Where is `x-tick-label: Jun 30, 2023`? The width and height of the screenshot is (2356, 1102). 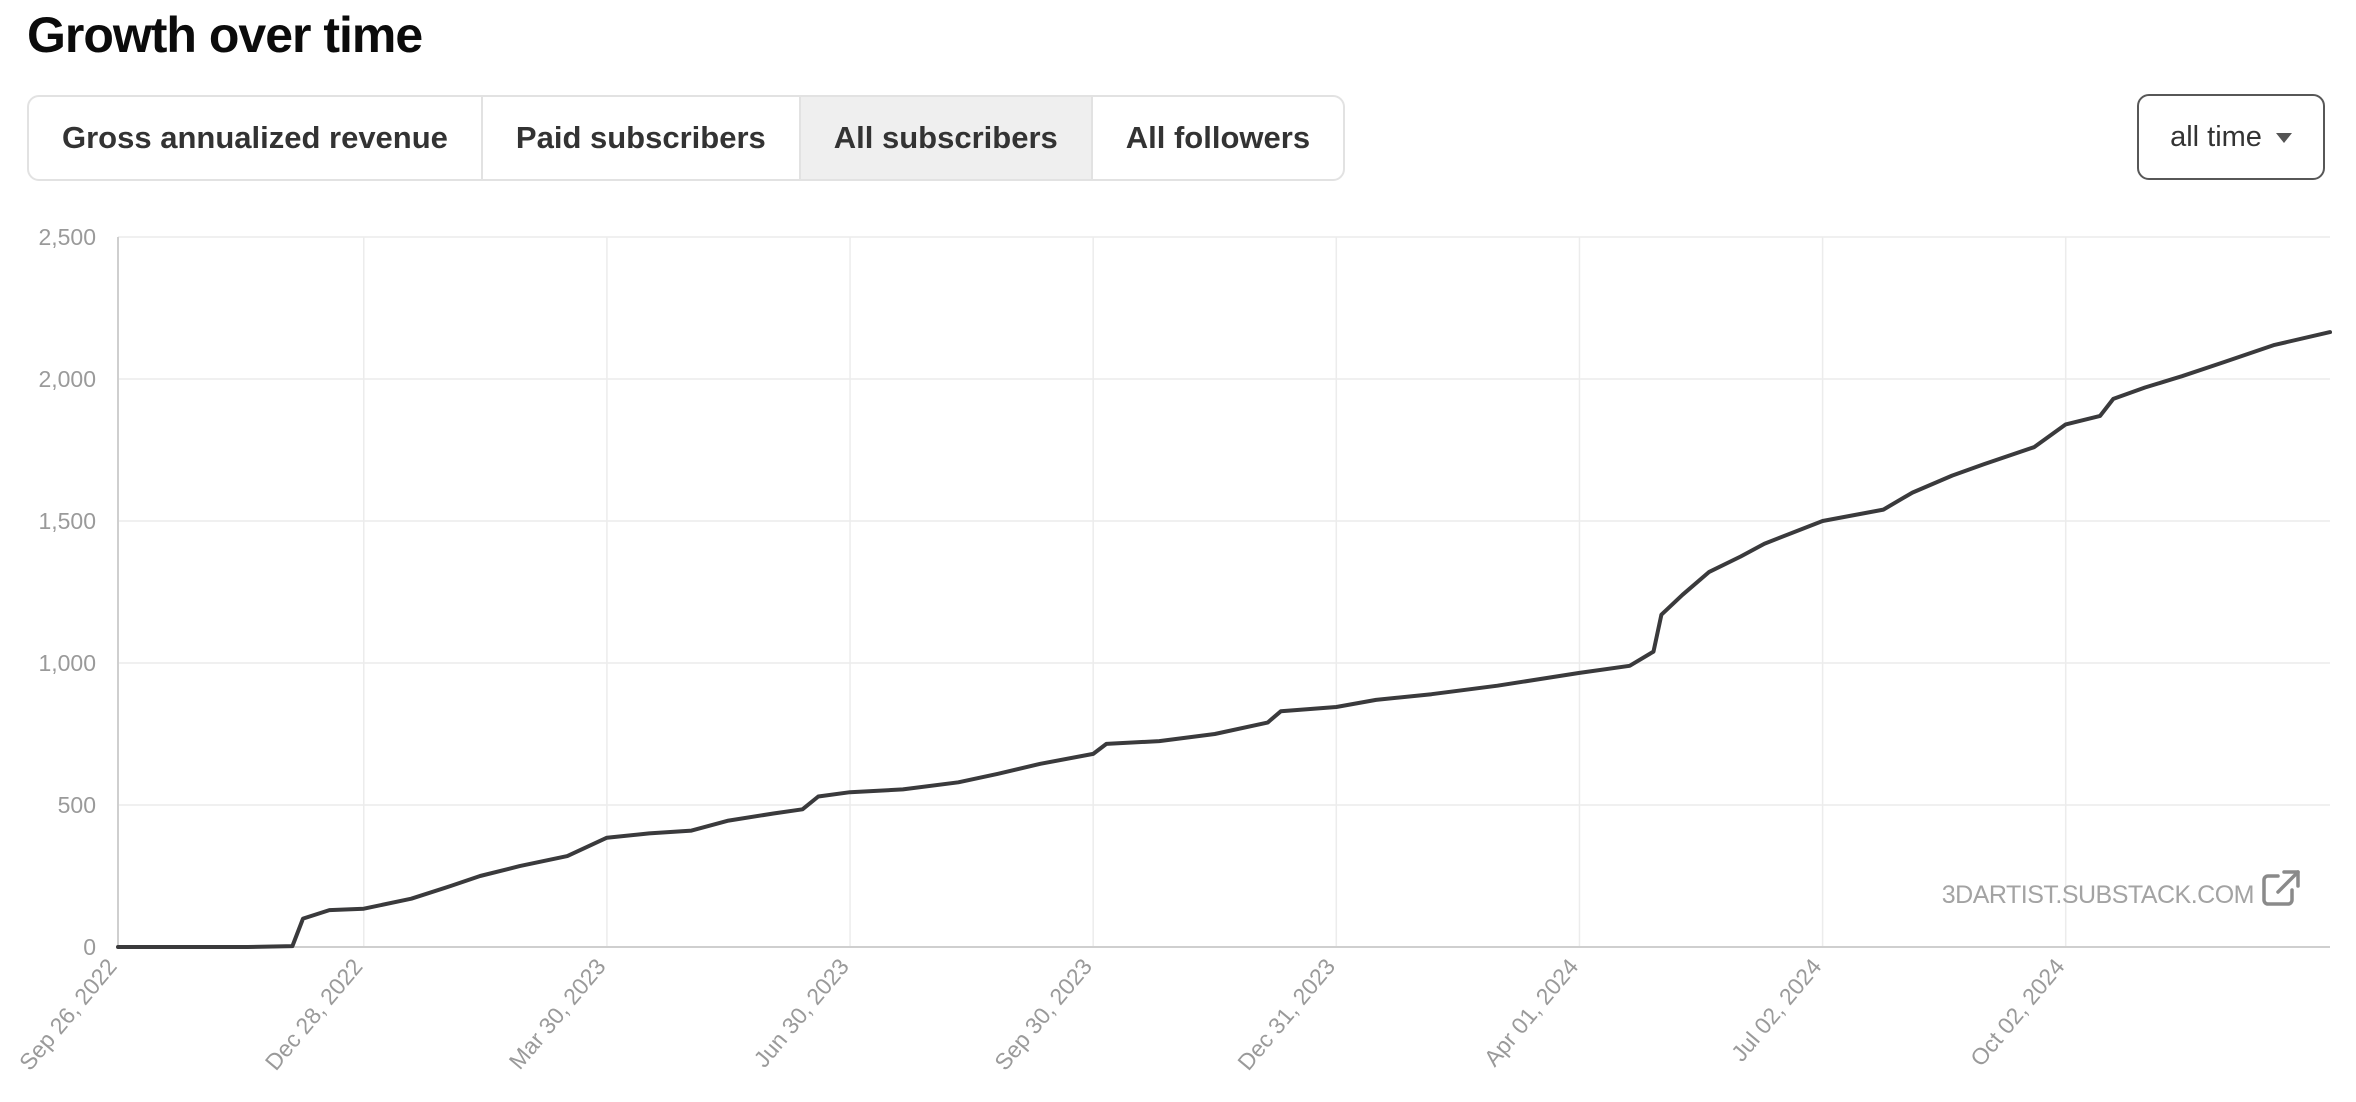 x-tick-label: Jun 30, 2023 is located at coordinates (800, 1013).